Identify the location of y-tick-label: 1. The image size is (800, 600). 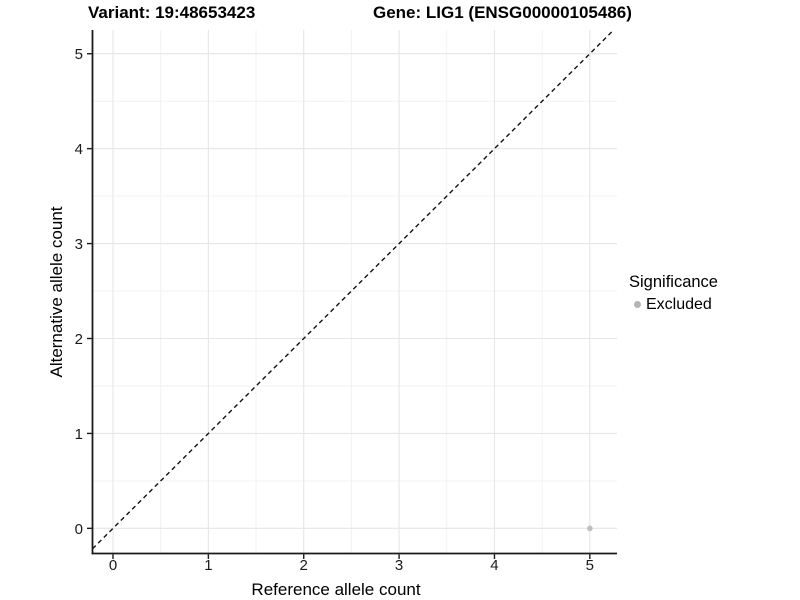
(79, 434).